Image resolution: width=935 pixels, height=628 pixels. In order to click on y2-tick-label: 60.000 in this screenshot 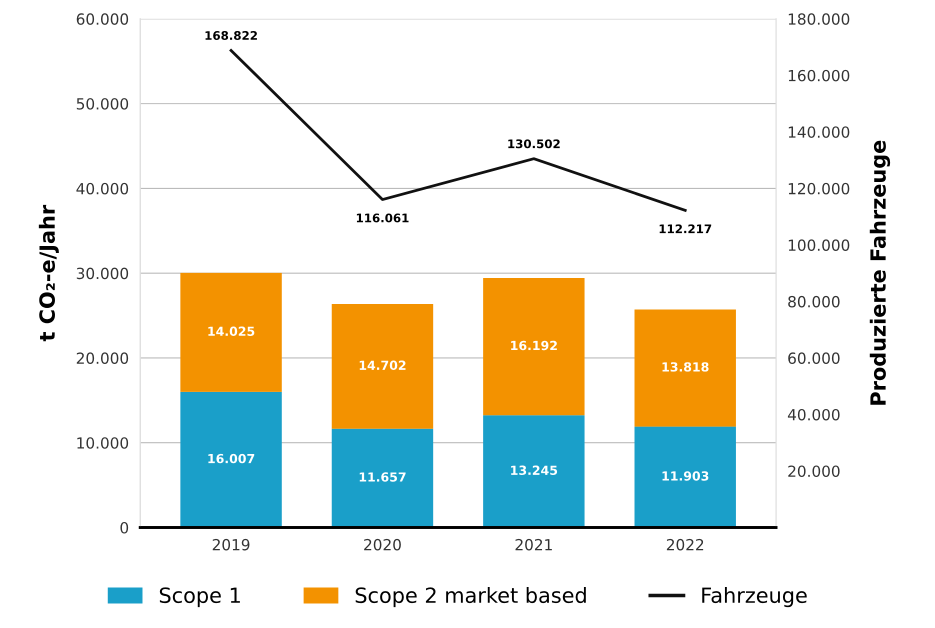, I will do `click(814, 358)`.